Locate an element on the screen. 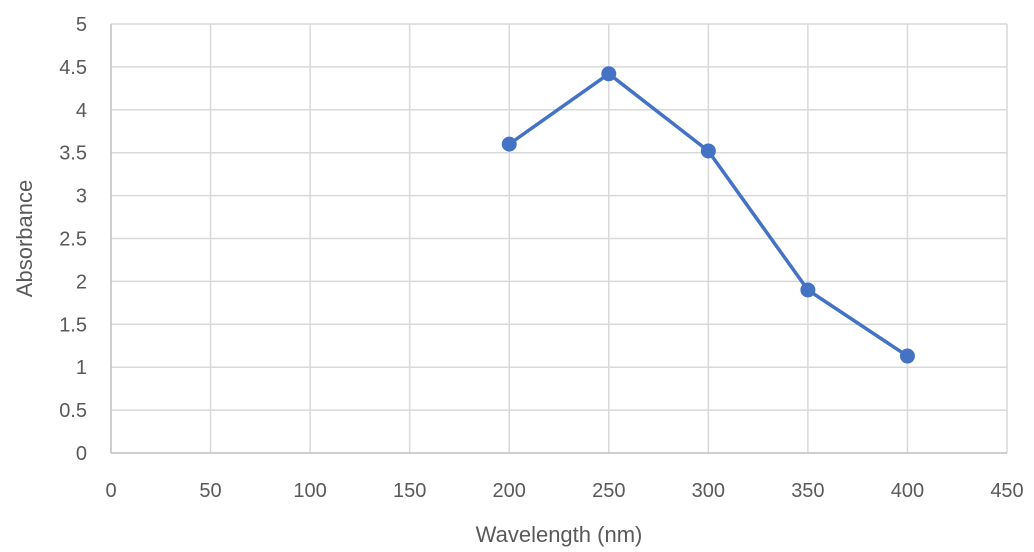 The width and height of the screenshot is (1034, 552). x-tick-label: 100 is located at coordinates (309, 491).